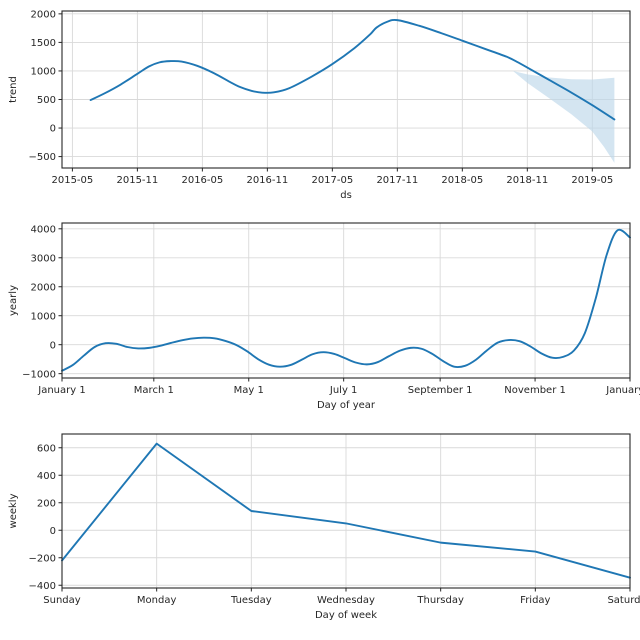  Describe the element at coordinates (352, 69) in the screenshot. I see `trend-line` at that location.